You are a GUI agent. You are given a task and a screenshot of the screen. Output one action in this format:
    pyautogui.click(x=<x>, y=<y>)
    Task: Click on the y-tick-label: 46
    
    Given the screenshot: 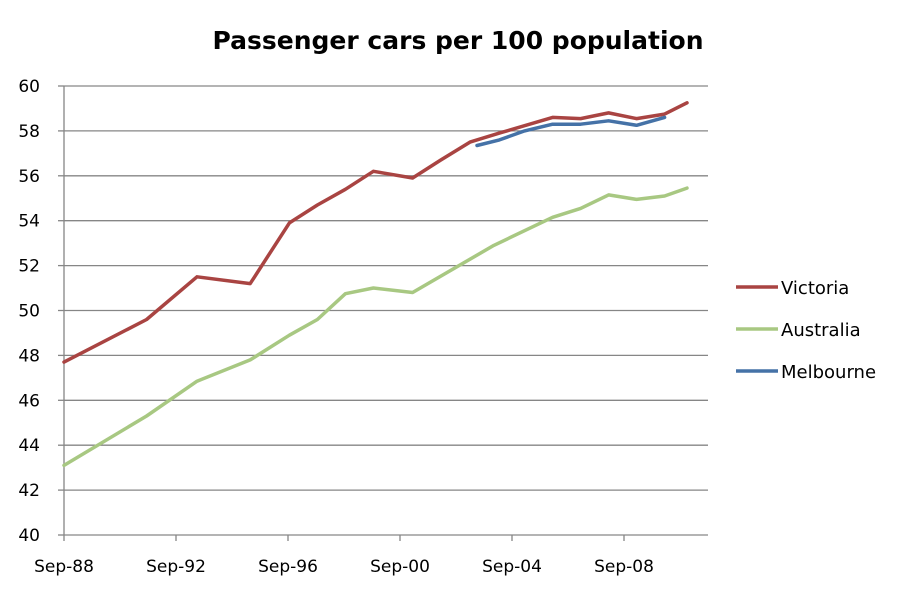 What is the action you would take?
    pyautogui.click(x=29, y=401)
    